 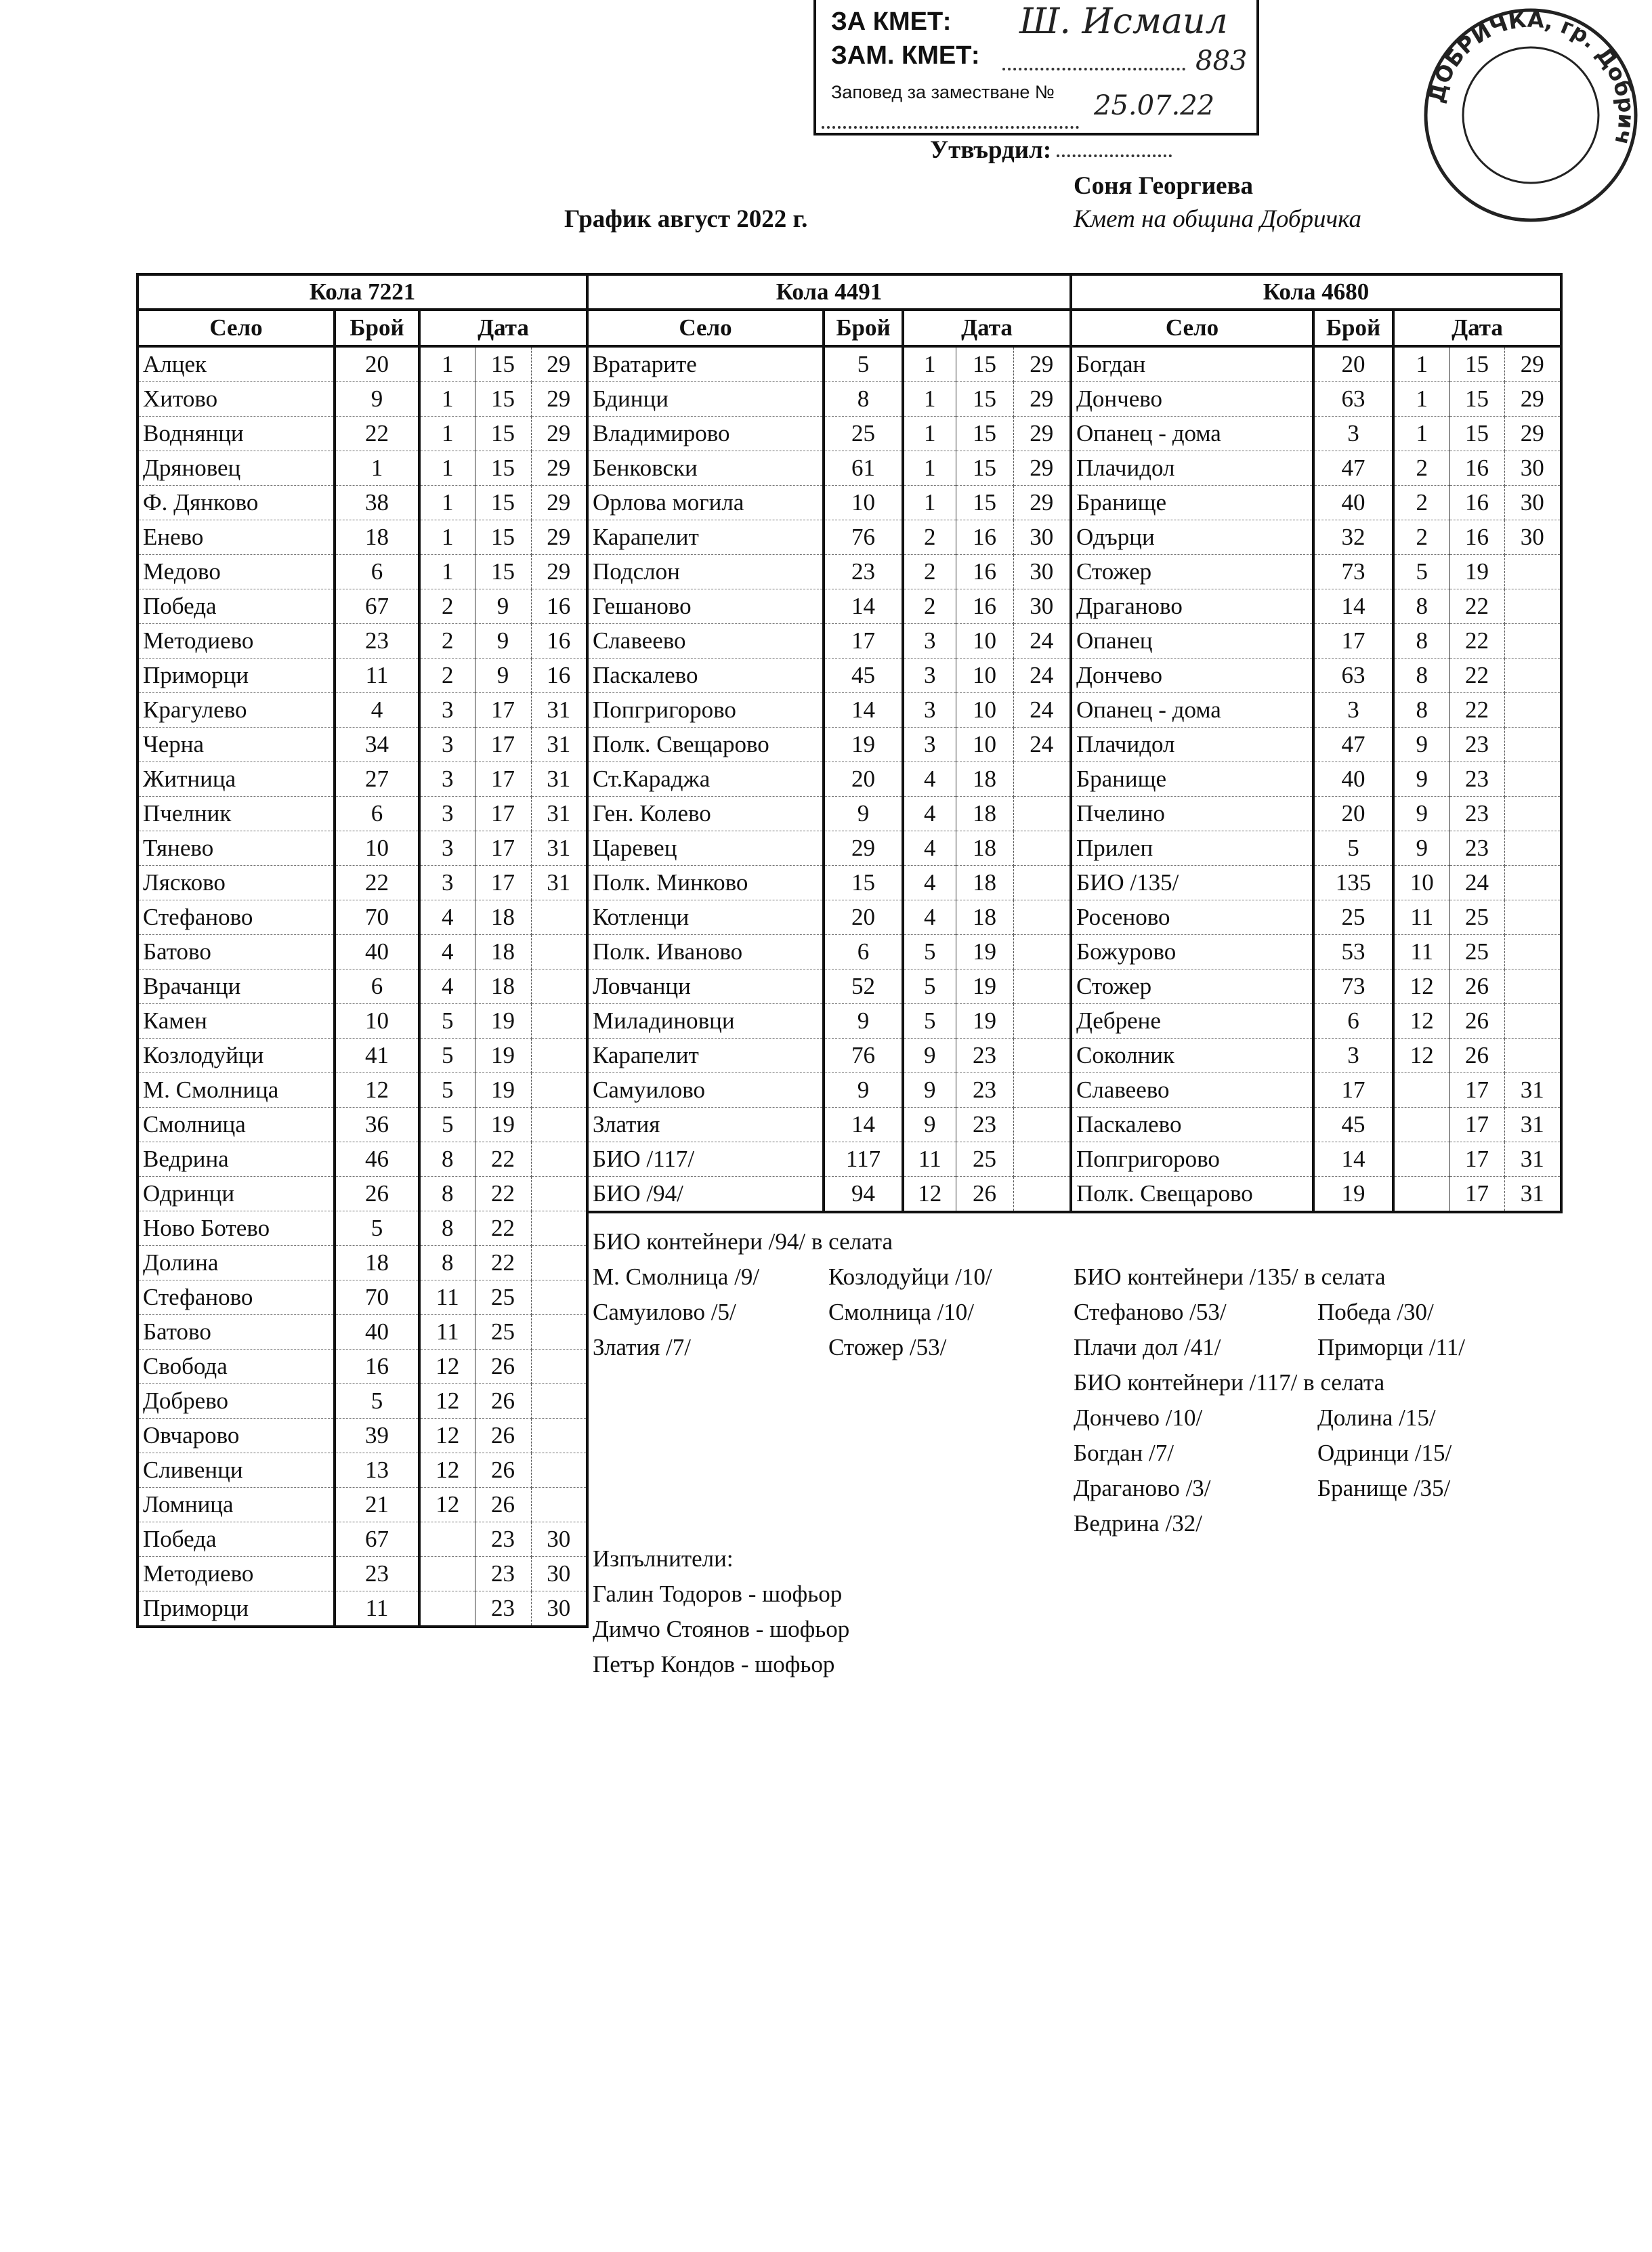 I want to click on count-cell: 20, so click(x=864, y=779).